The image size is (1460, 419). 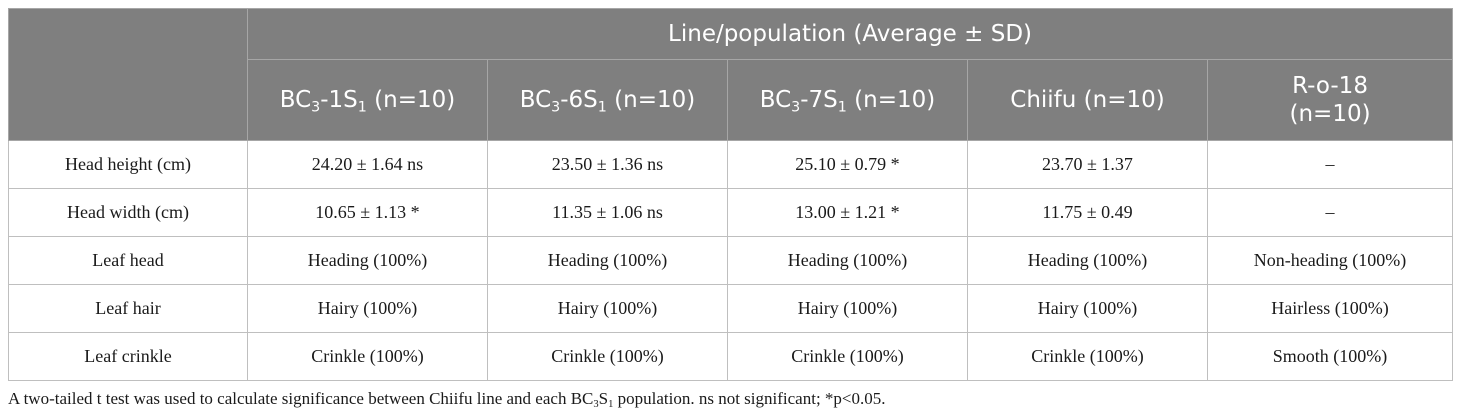 What do you see at coordinates (128, 212) in the screenshot?
I see `row-label: Head width (cm)` at bounding box center [128, 212].